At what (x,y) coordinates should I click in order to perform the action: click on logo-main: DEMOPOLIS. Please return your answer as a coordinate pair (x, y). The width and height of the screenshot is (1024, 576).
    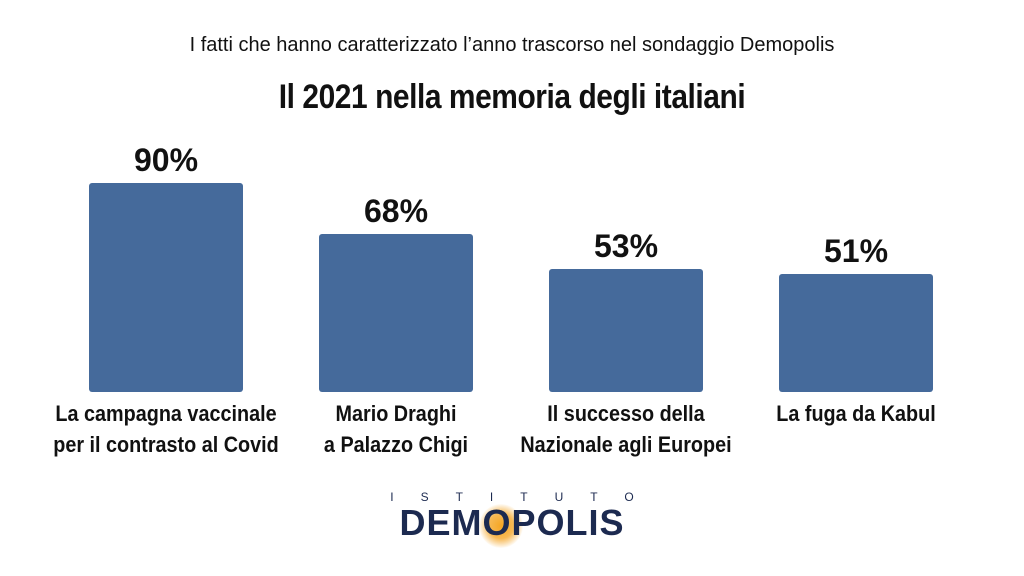
    Looking at the image, I should click on (512, 525).